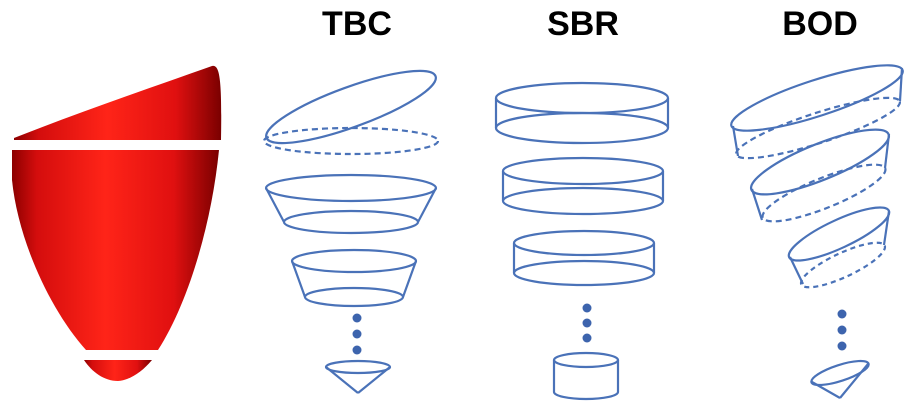 The image size is (920, 412). Describe the element at coordinates (118, 370) in the screenshot. I see `ventricle-apex-segment` at that location.